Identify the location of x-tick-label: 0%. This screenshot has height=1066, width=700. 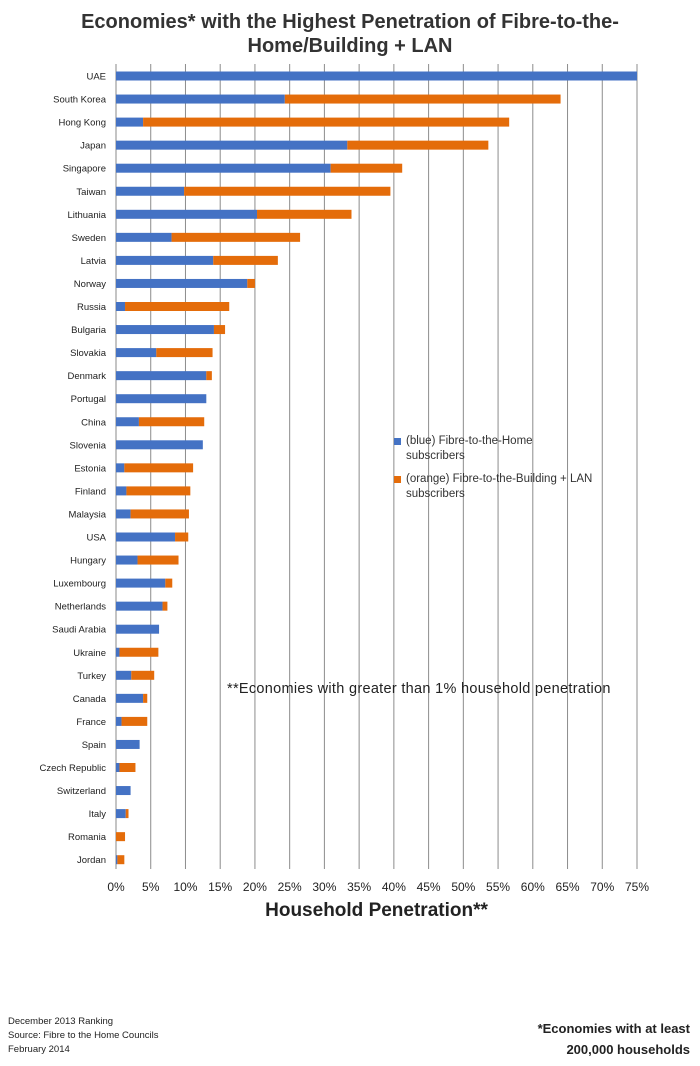
(116, 887).